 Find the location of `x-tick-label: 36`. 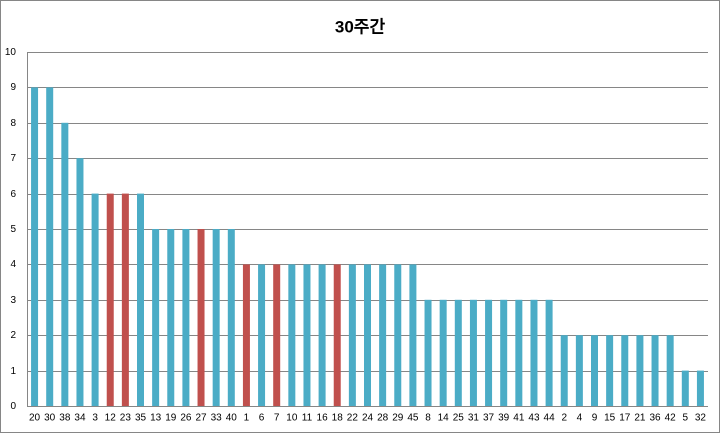

x-tick-label: 36 is located at coordinates (655, 418).